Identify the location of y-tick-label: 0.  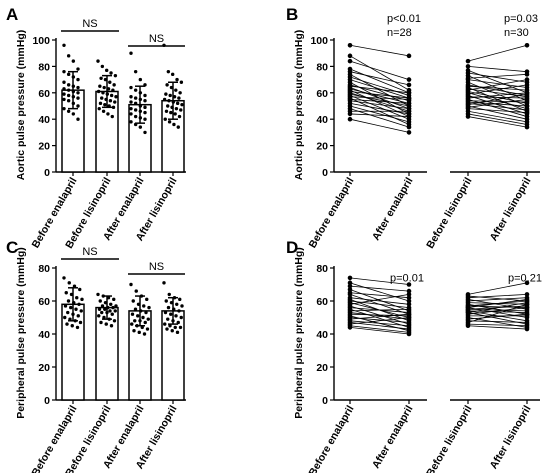
(47, 173).